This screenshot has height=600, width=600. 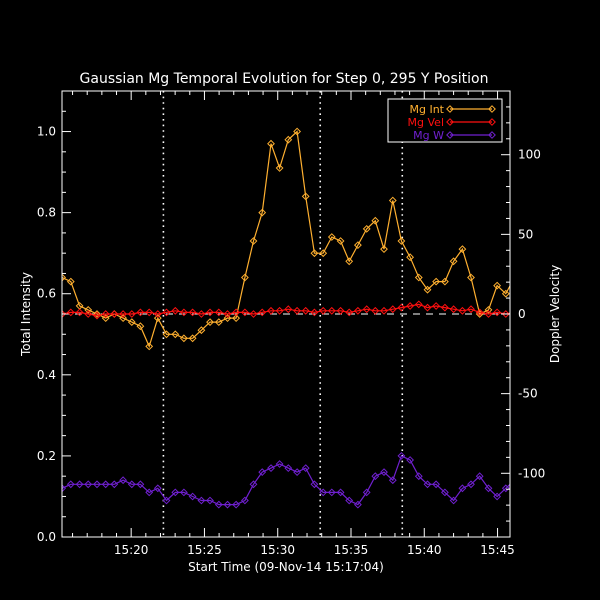 I want to click on x-tick-label: 15:25, so click(x=204, y=550).